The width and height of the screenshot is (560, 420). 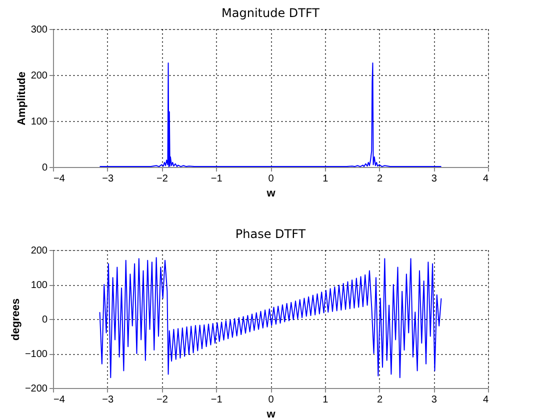 I want to click on y-tick-label: −100, so click(x=36, y=354).